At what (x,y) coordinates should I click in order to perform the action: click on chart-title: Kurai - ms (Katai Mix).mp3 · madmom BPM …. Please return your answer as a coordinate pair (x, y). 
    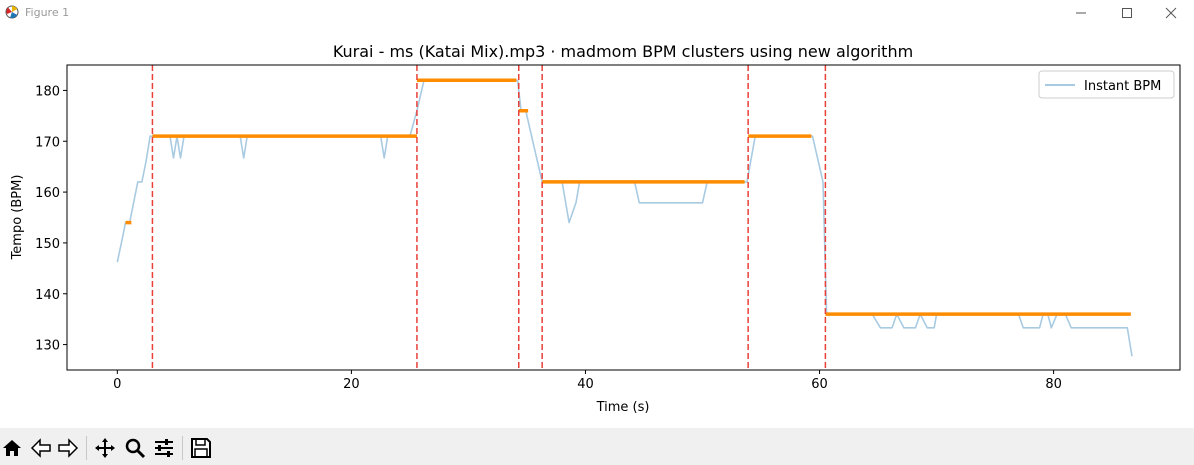
    Looking at the image, I should click on (623, 51).